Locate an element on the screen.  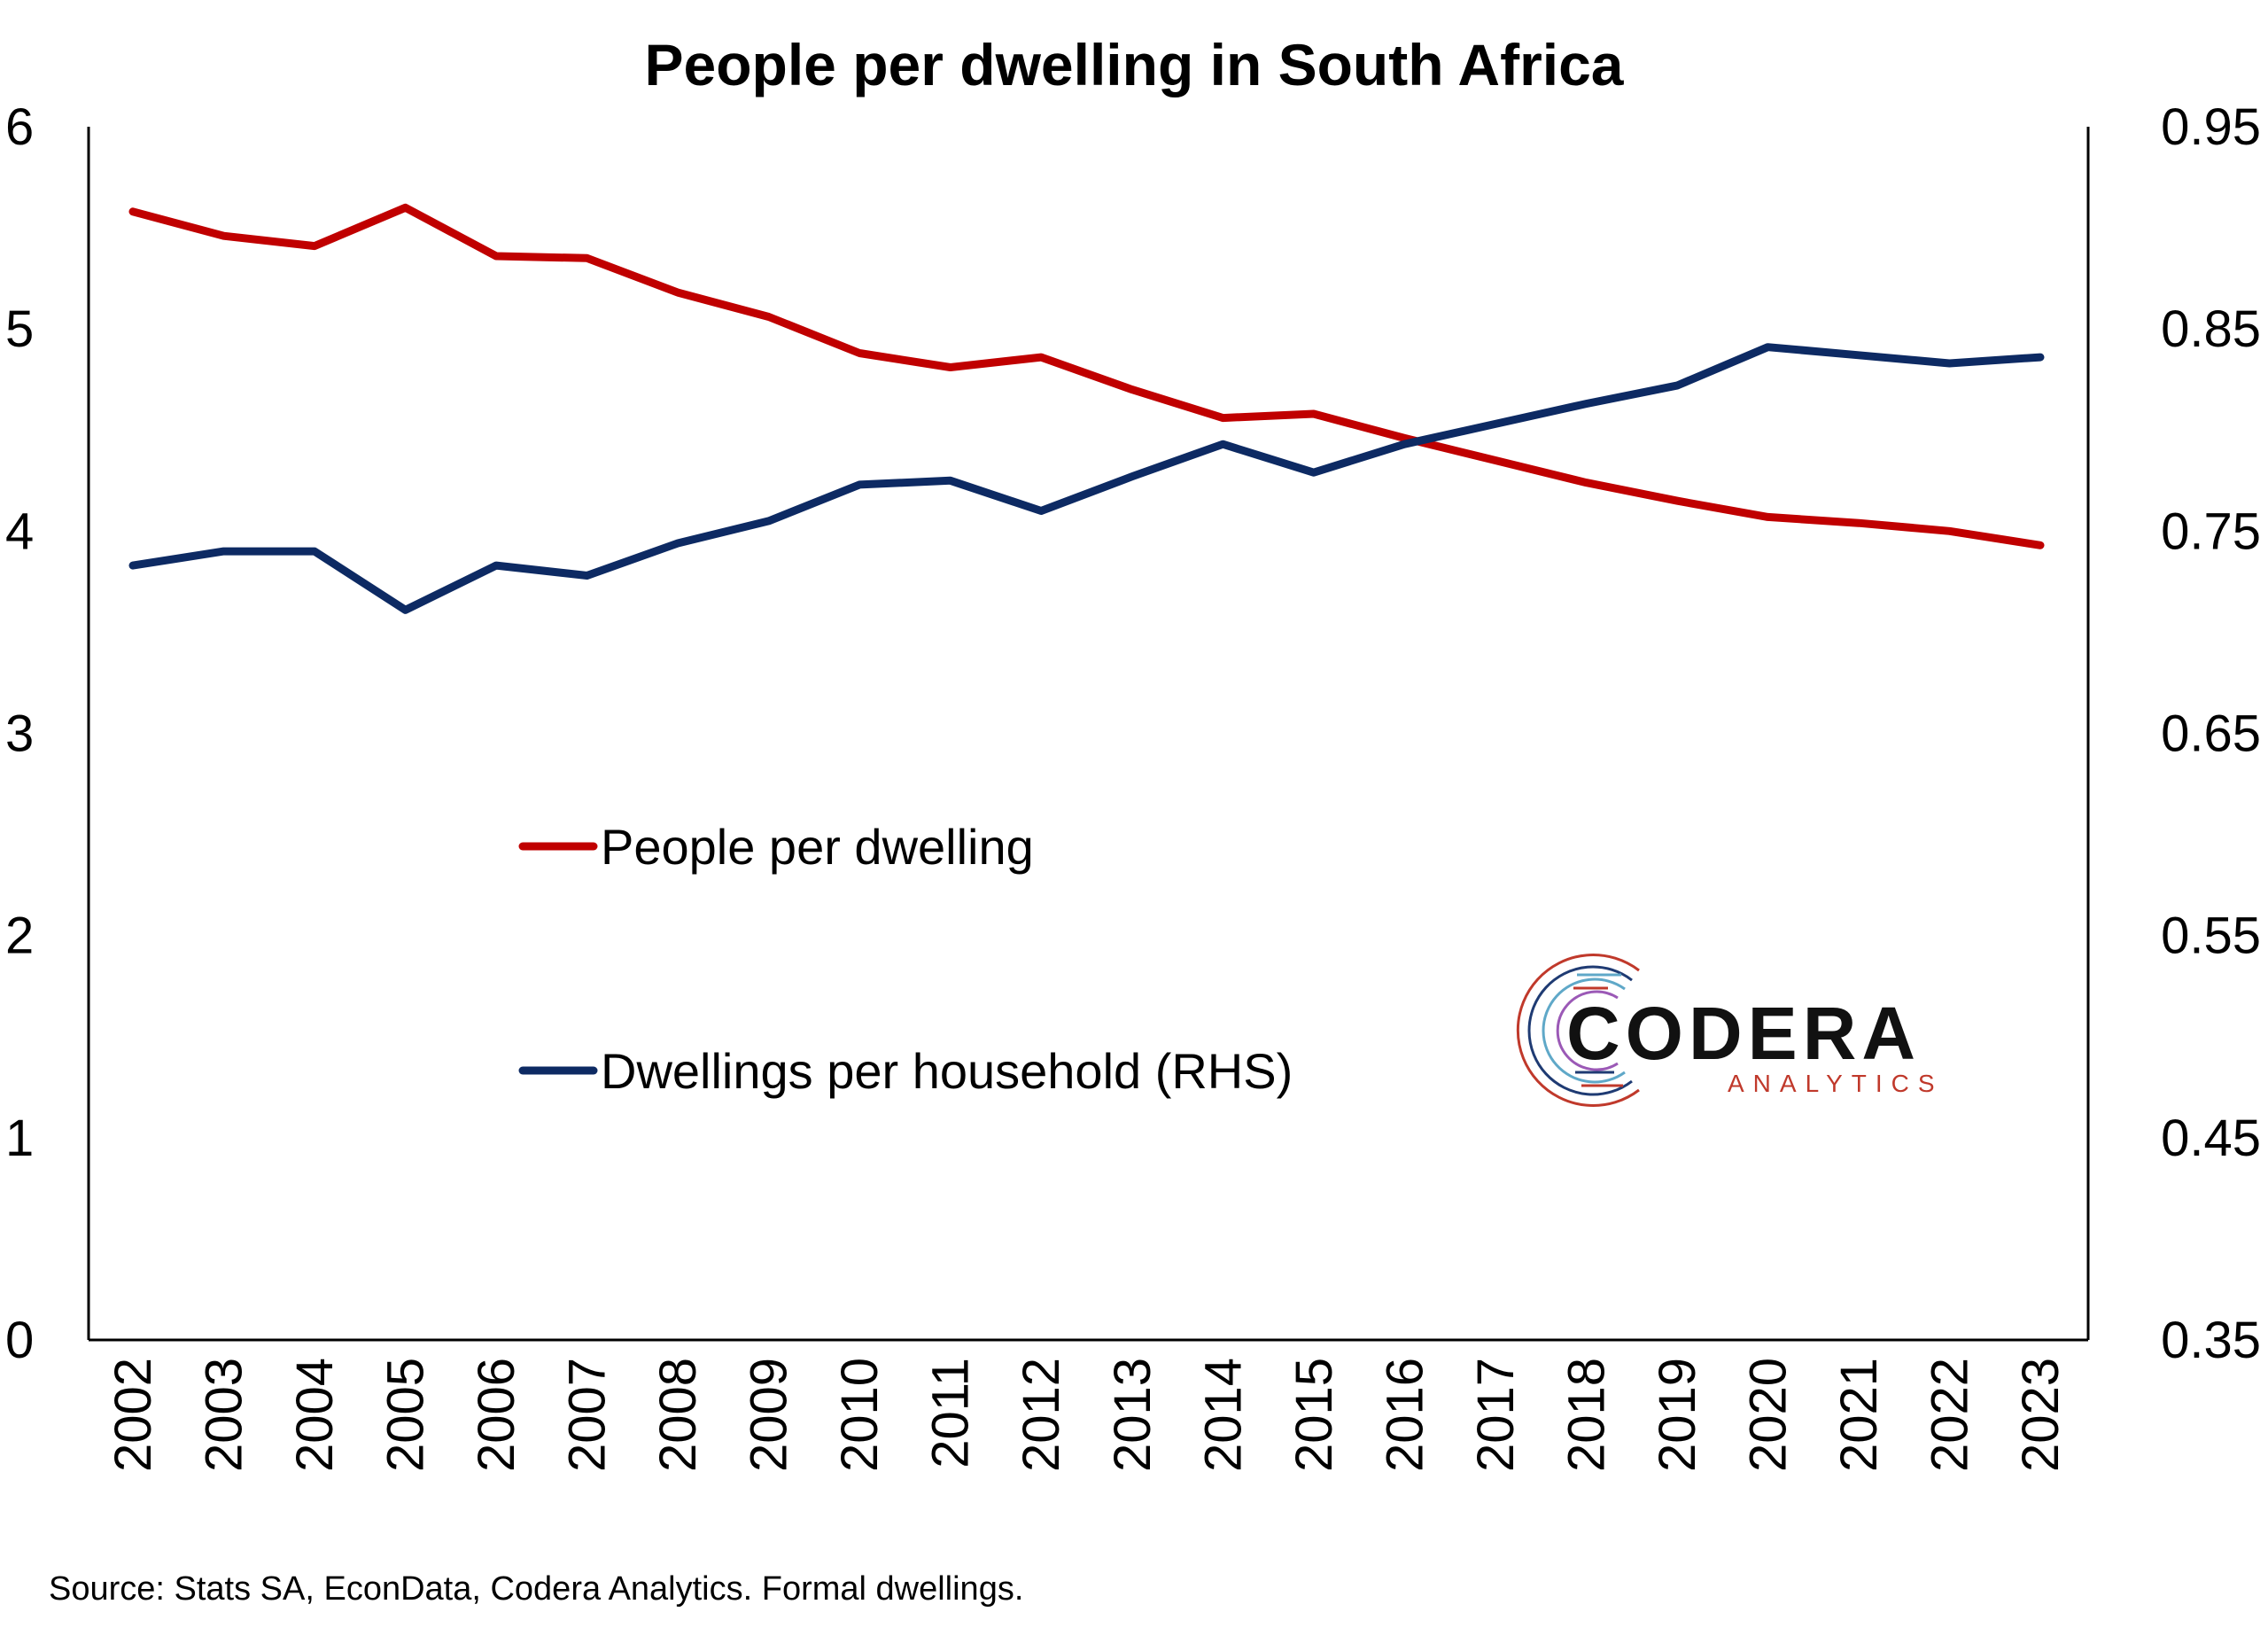
x-tick-label: 2007 is located at coordinates (588, 1415).